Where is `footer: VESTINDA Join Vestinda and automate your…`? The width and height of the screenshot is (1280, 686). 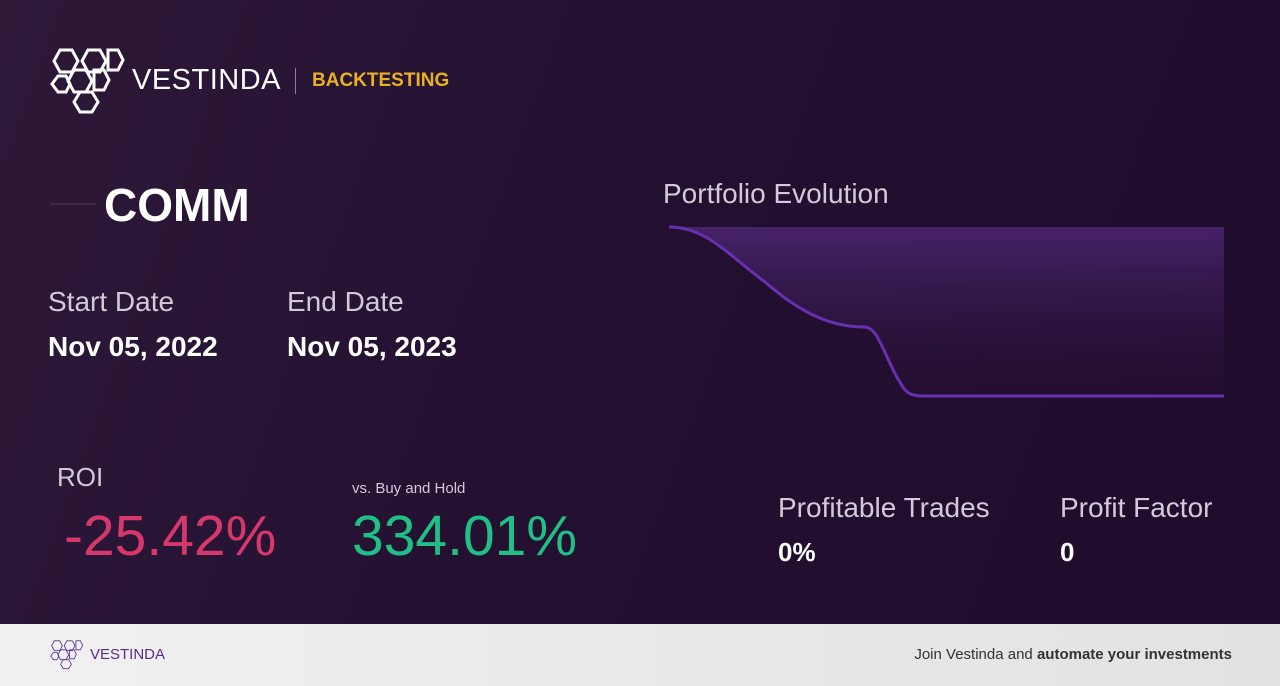 footer: VESTINDA Join Vestinda and automate your… is located at coordinates (640, 655).